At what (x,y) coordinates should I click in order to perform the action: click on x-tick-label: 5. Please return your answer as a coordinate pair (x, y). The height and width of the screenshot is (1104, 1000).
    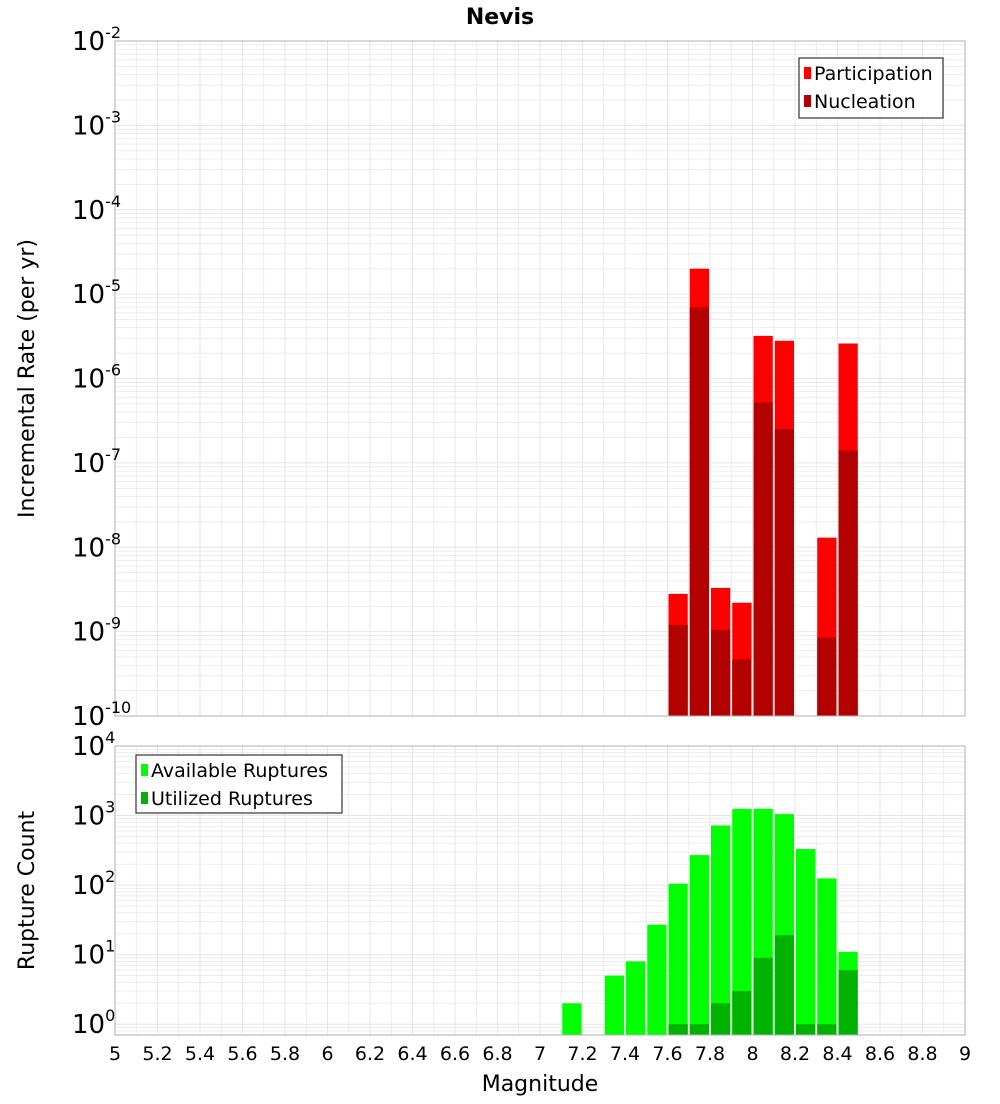
    Looking at the image, I should click on (115, 1054).